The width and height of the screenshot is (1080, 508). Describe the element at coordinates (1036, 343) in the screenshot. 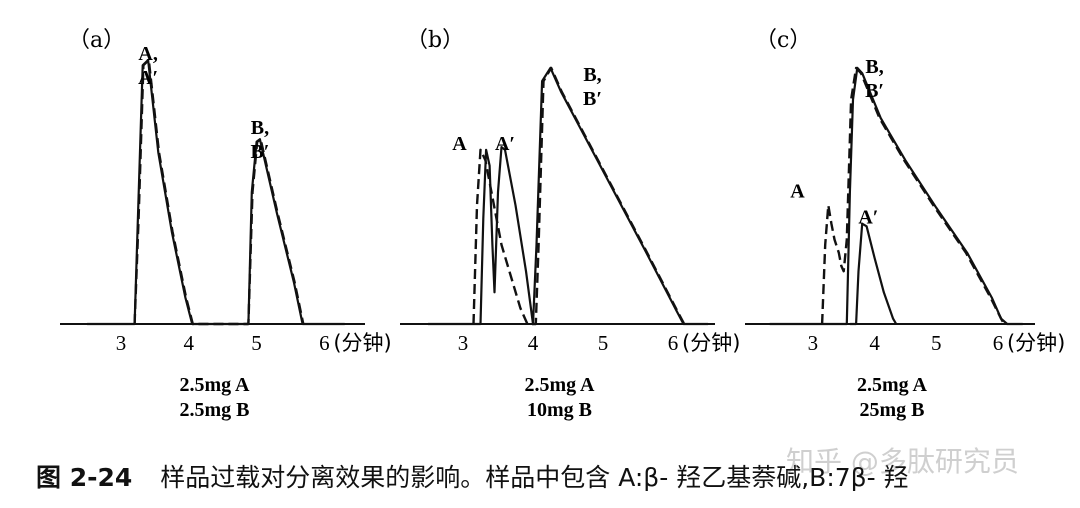

I see `x-unit-label-c: (分钟)` at that location.